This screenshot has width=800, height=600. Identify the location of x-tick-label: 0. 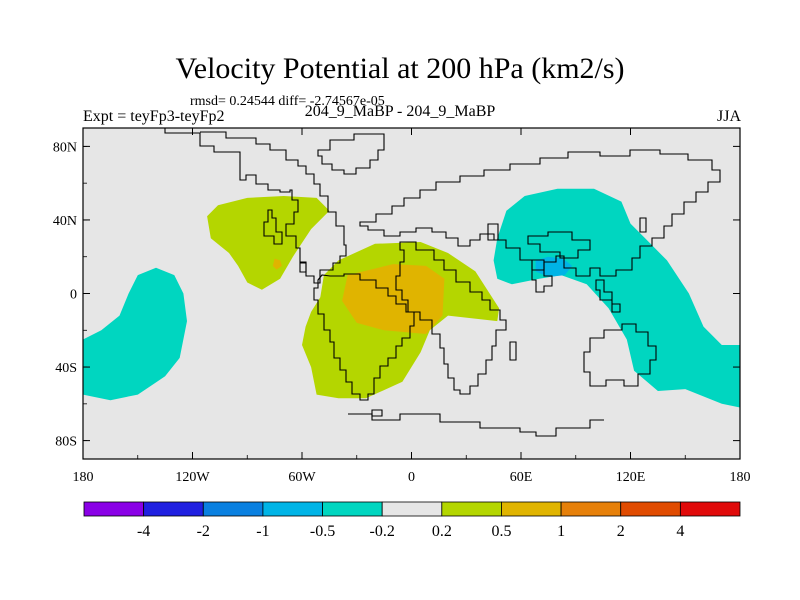
(411, 477).